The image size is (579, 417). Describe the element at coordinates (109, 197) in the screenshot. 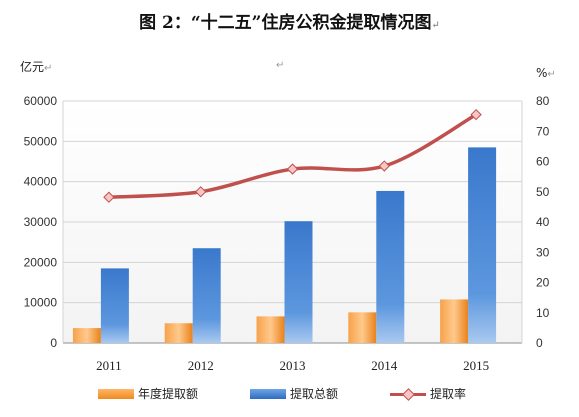

I see `rate-point-2011` at that location.